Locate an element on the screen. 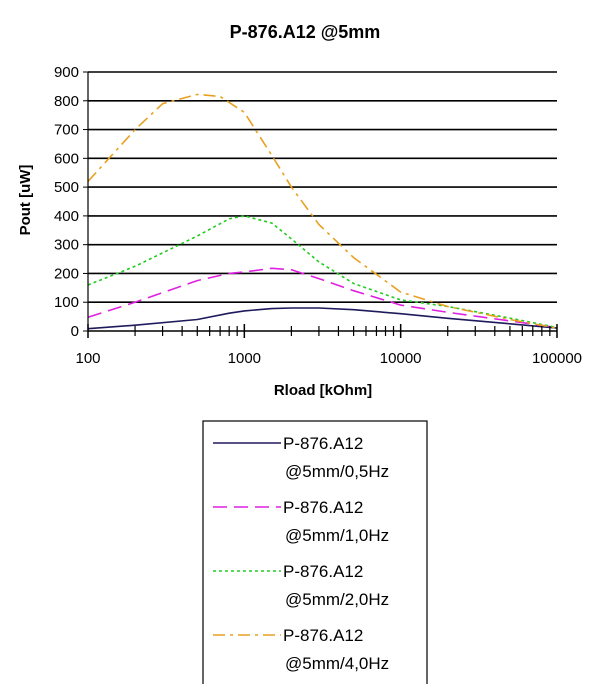  legend-label-3: @5mm/2,0Hz is located at coordinates (337, 599).